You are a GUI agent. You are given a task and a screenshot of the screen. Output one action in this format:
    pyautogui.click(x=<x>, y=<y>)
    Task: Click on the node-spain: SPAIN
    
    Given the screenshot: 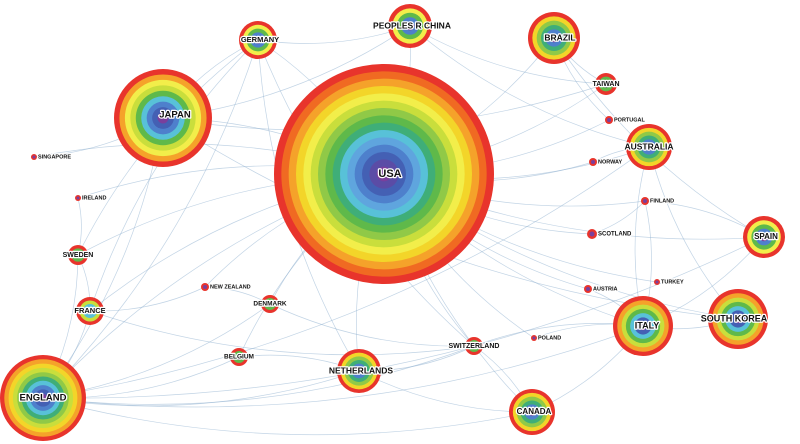 What is the action you would take?
    pyautogui.click(x=764, y=237)
    